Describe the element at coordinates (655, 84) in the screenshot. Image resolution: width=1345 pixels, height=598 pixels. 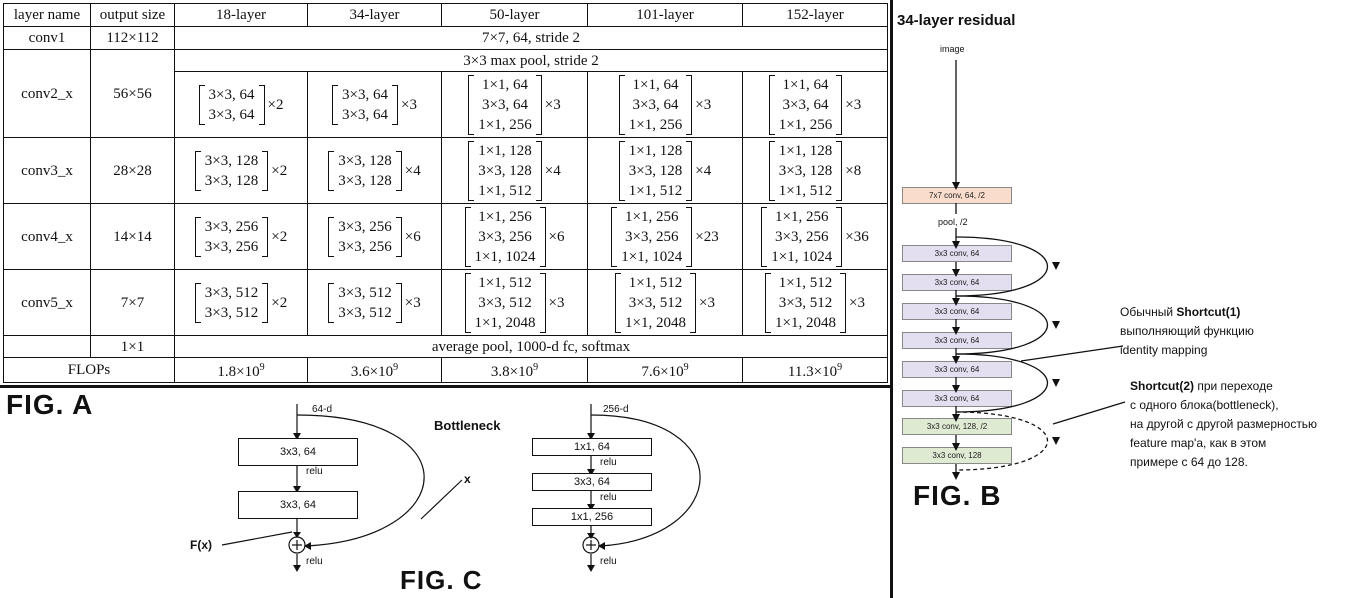
I see `block-spec-line: 1×1, 64` at that location.